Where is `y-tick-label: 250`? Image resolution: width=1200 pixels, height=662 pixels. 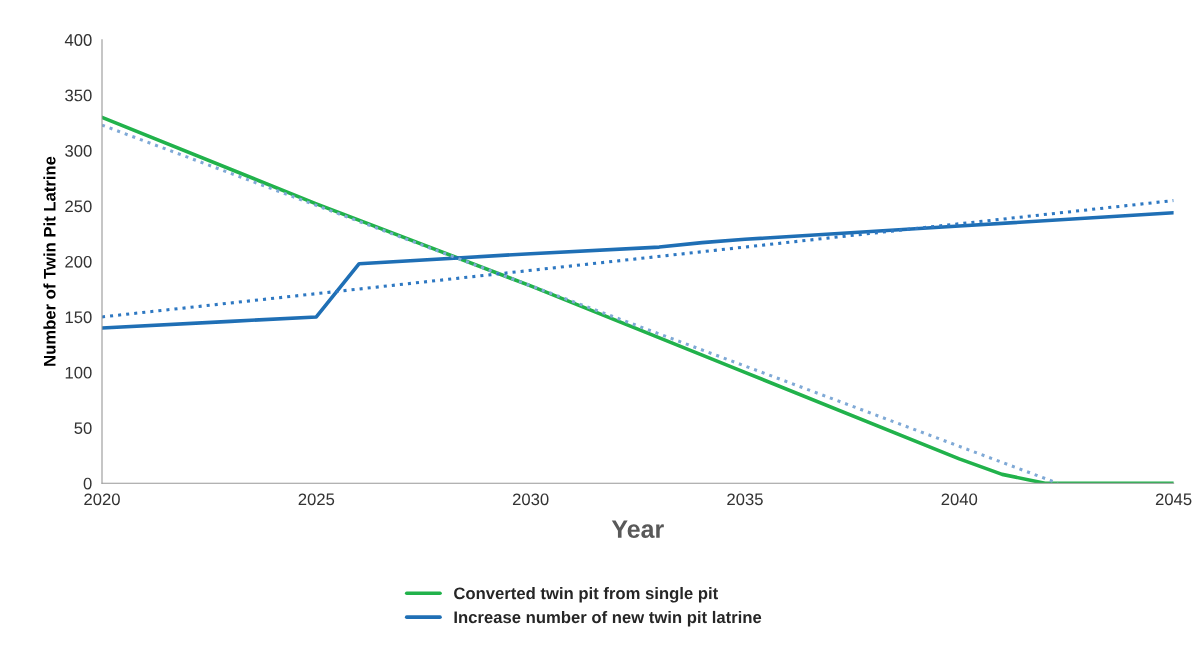 y-tick-label: 250 is located at coordinates (78, 206).